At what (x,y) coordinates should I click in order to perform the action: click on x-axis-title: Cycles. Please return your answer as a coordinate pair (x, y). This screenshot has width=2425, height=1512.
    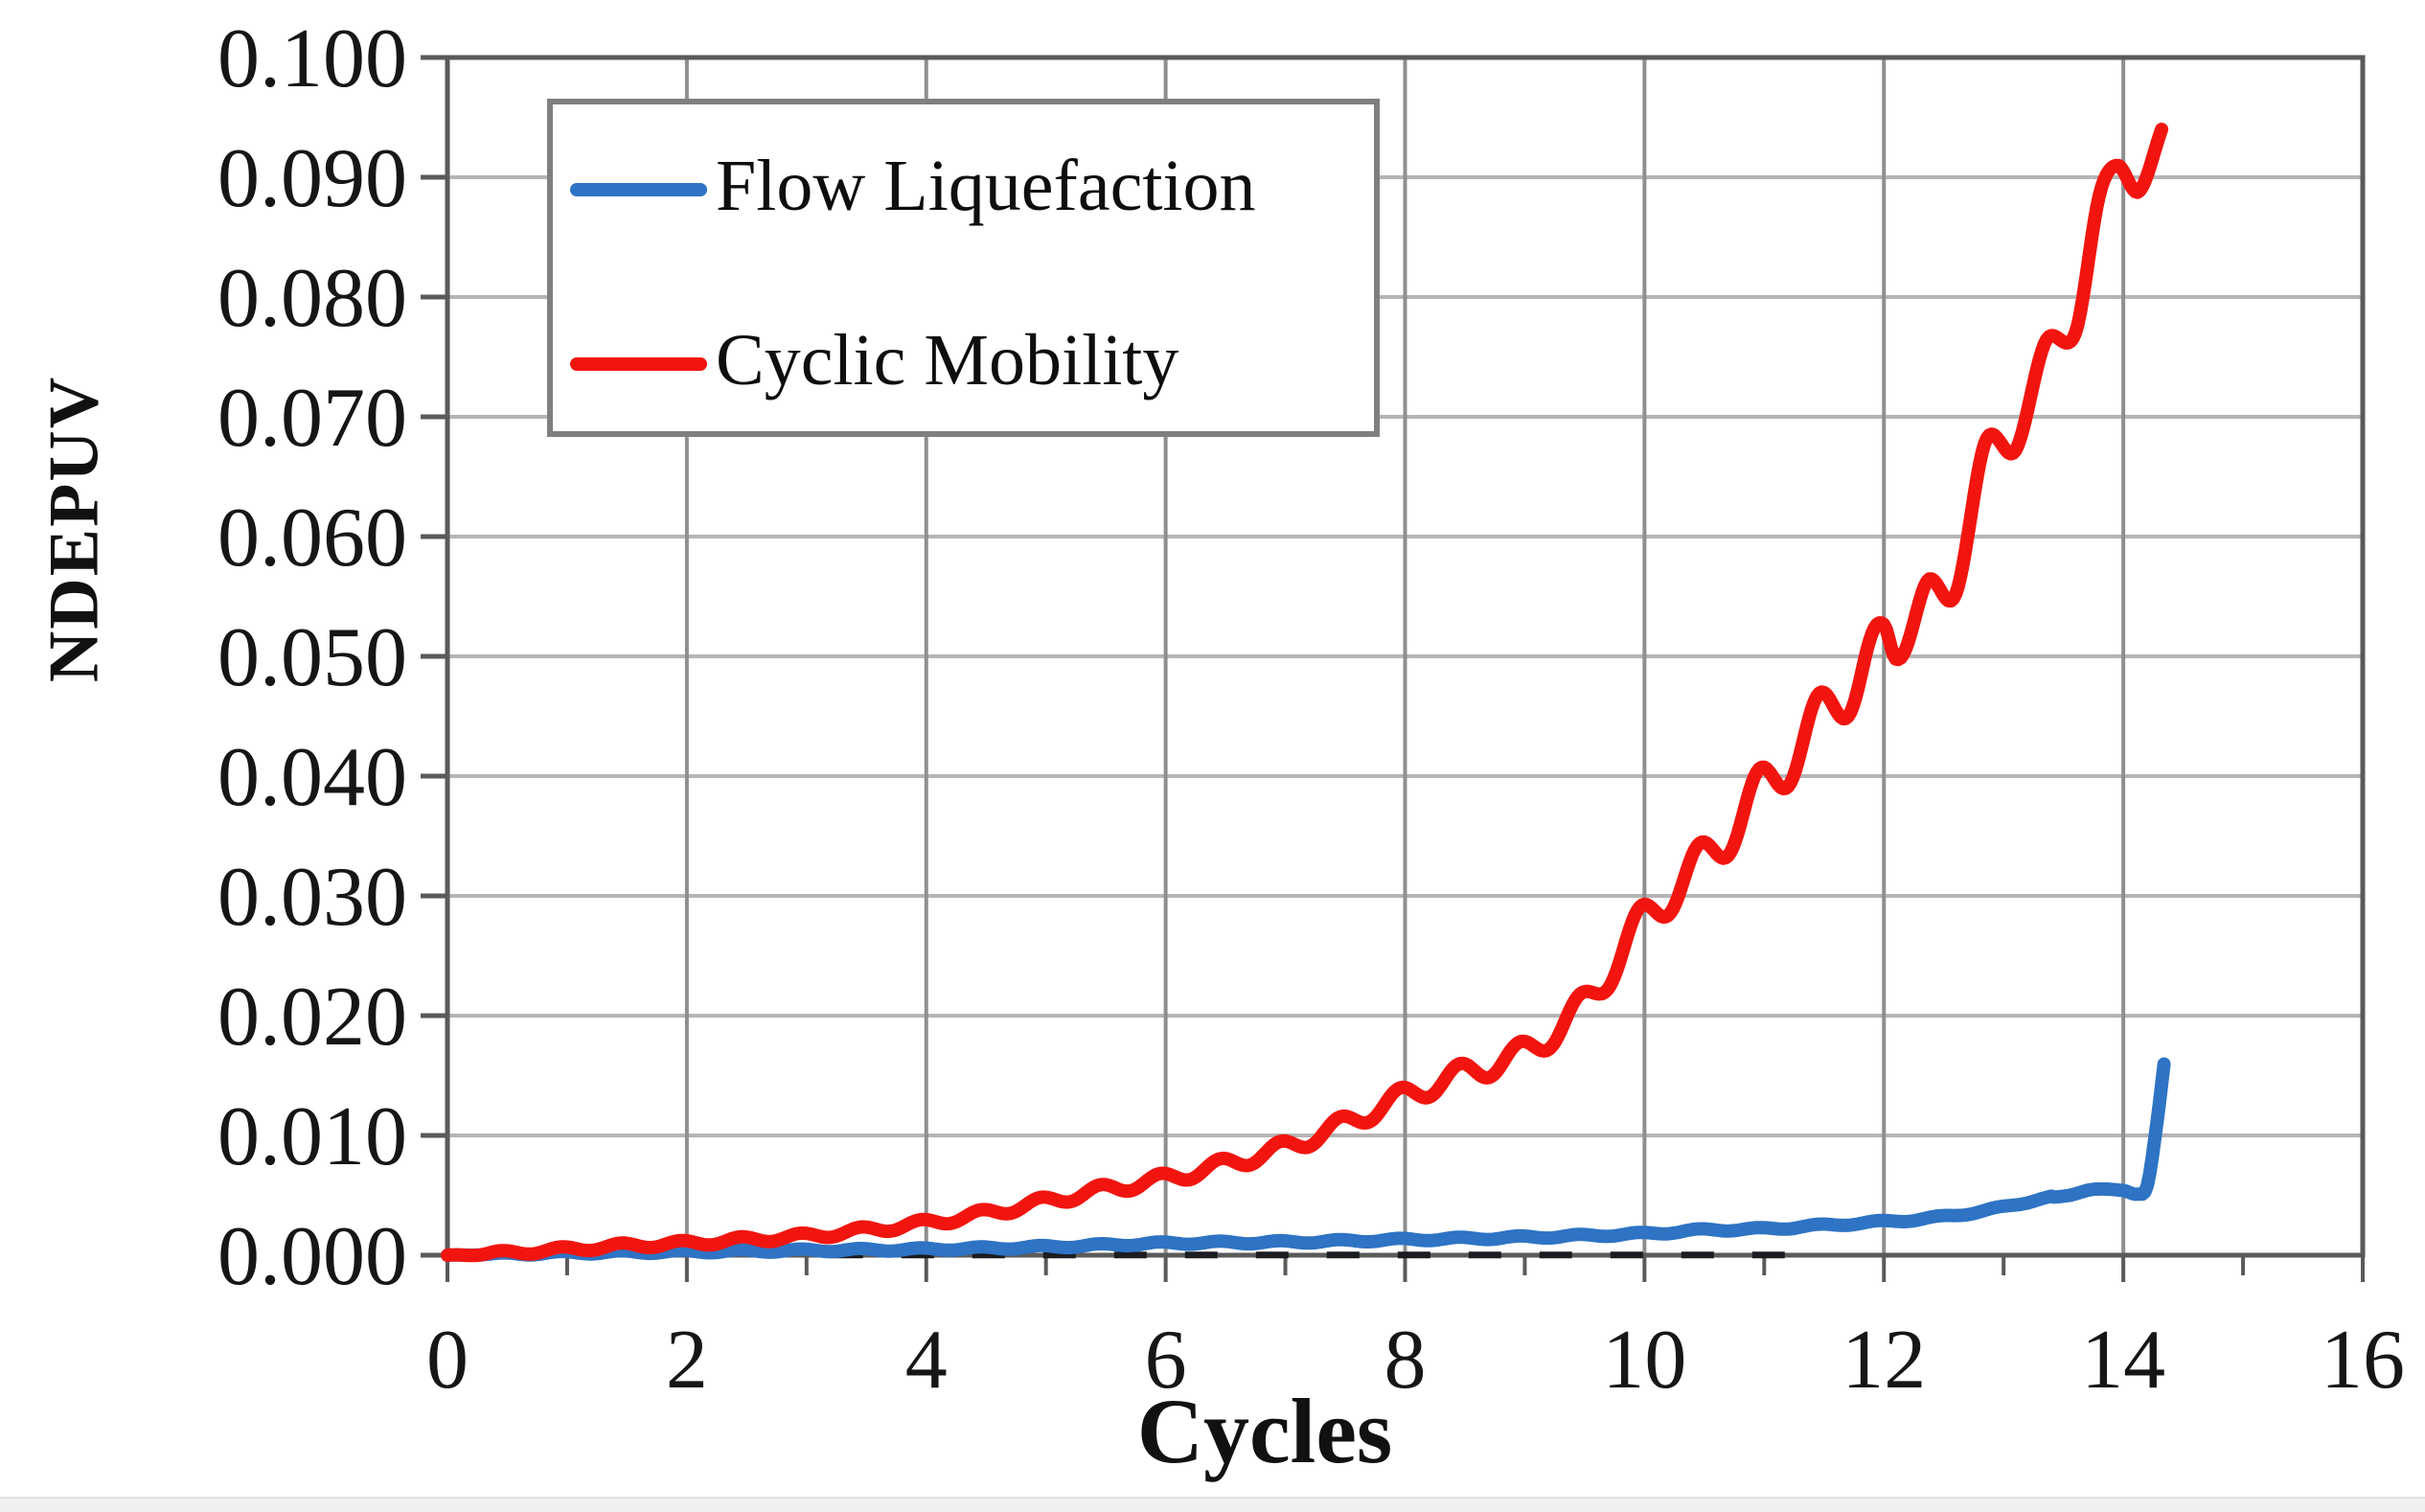
    Looking at the image, I should click on (1264, 1431).